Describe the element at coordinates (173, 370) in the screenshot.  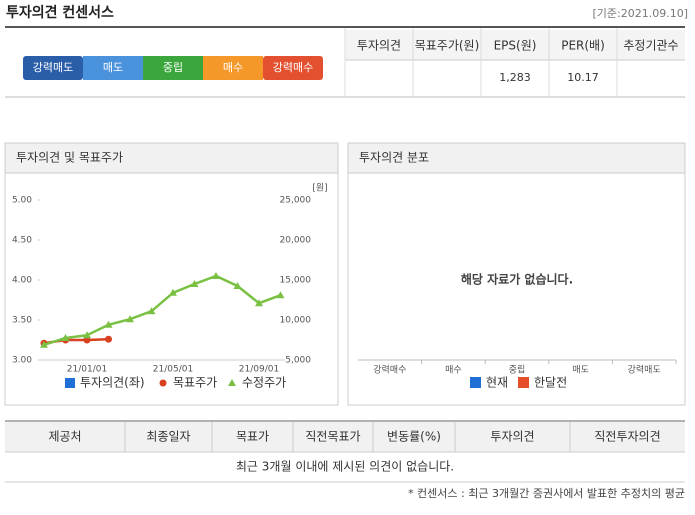
I see `x-tick-label: 21/05/01` at that location.